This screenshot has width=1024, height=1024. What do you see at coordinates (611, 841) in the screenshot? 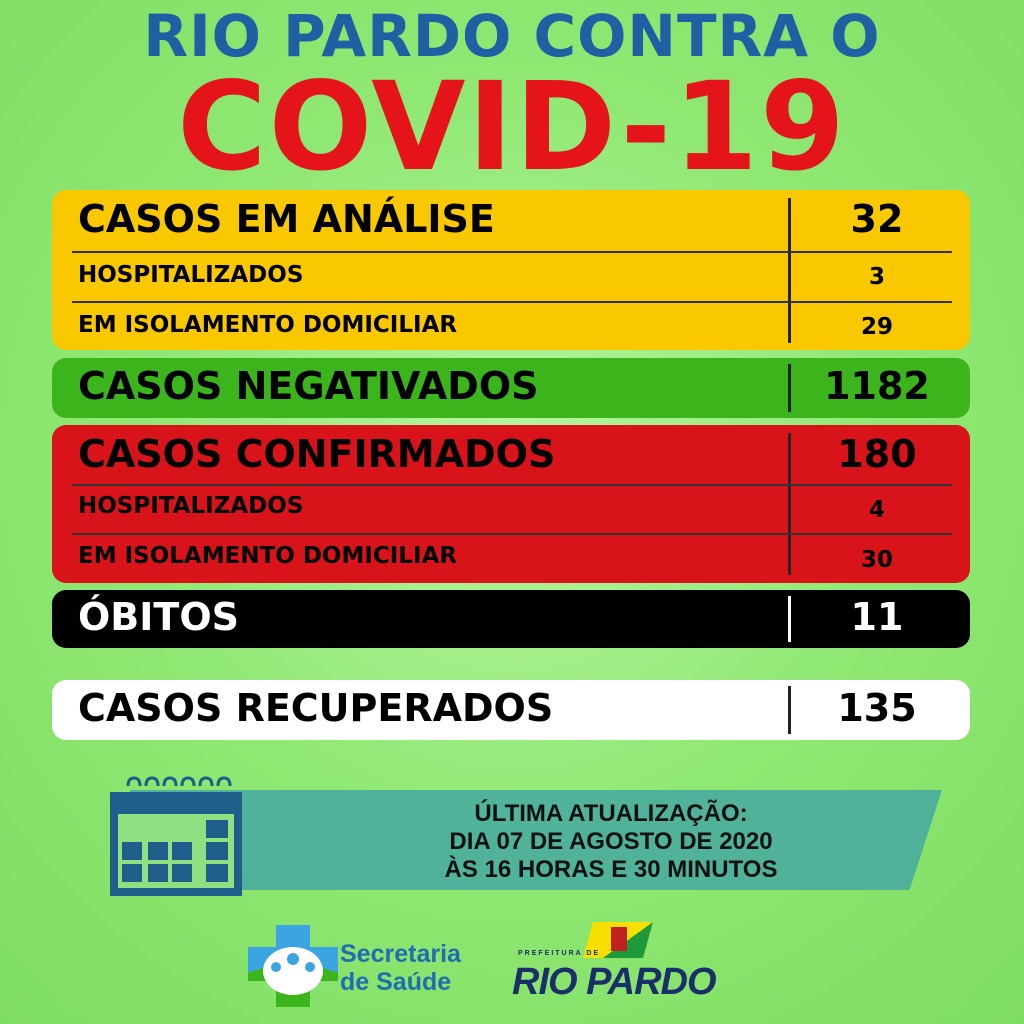
I see `update-line2: DIA 07 DE AGOSTO DE 2020` at bounding box center [611, 841].